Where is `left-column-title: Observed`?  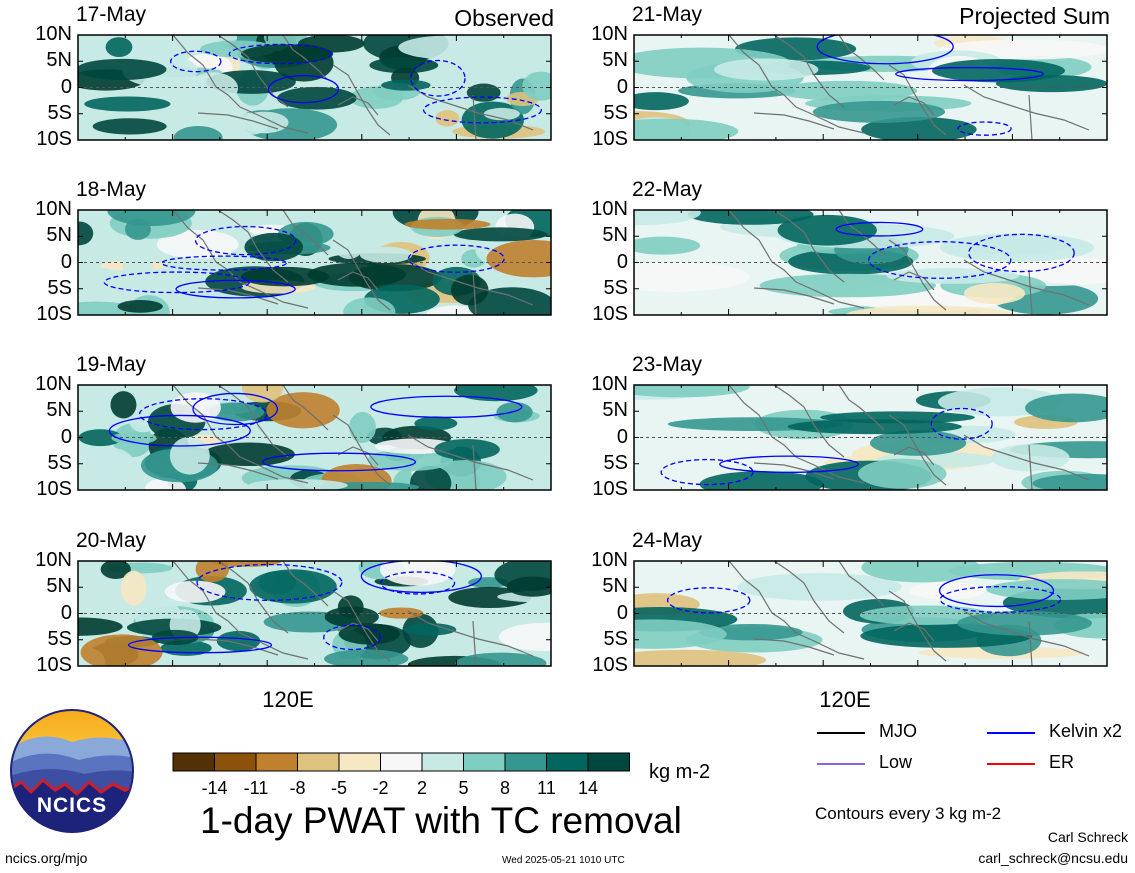
left-column-title: Observed is located at coordinates (504, 18).